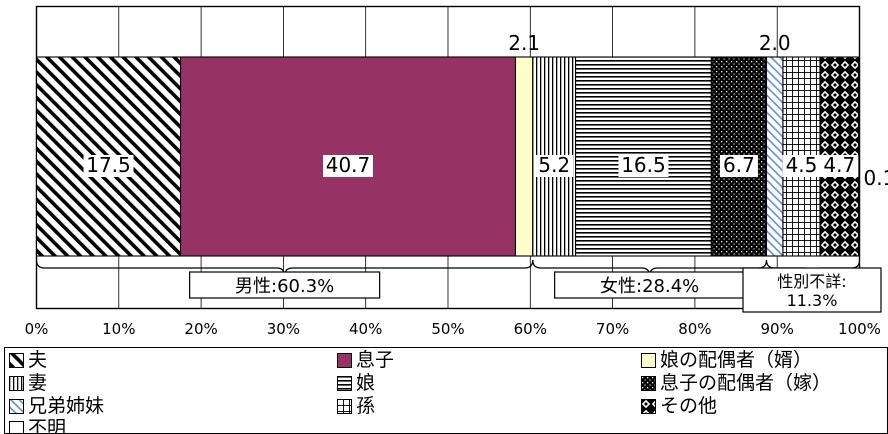 The image size is (888, 434). I want to click on legend-item-daughter-in-law: 息子の配偶者（嫁）, so click(736, 383).